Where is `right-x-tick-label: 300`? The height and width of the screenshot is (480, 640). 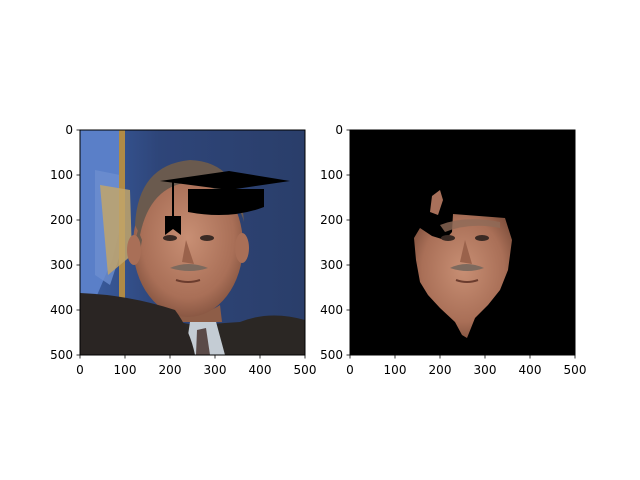 right-x-tick-label: 300 is located at coordinates (485, 370).